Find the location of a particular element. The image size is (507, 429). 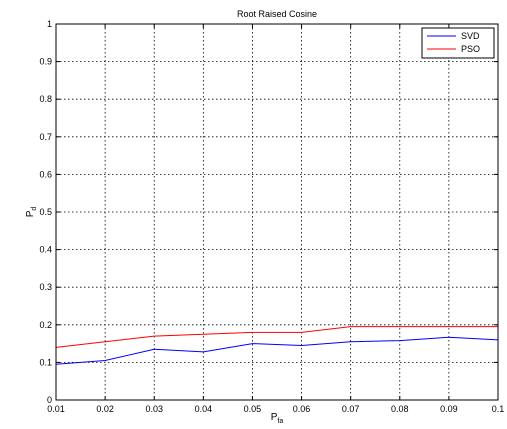

x-axis-label: Pfa is located at coordinates (277, 418).